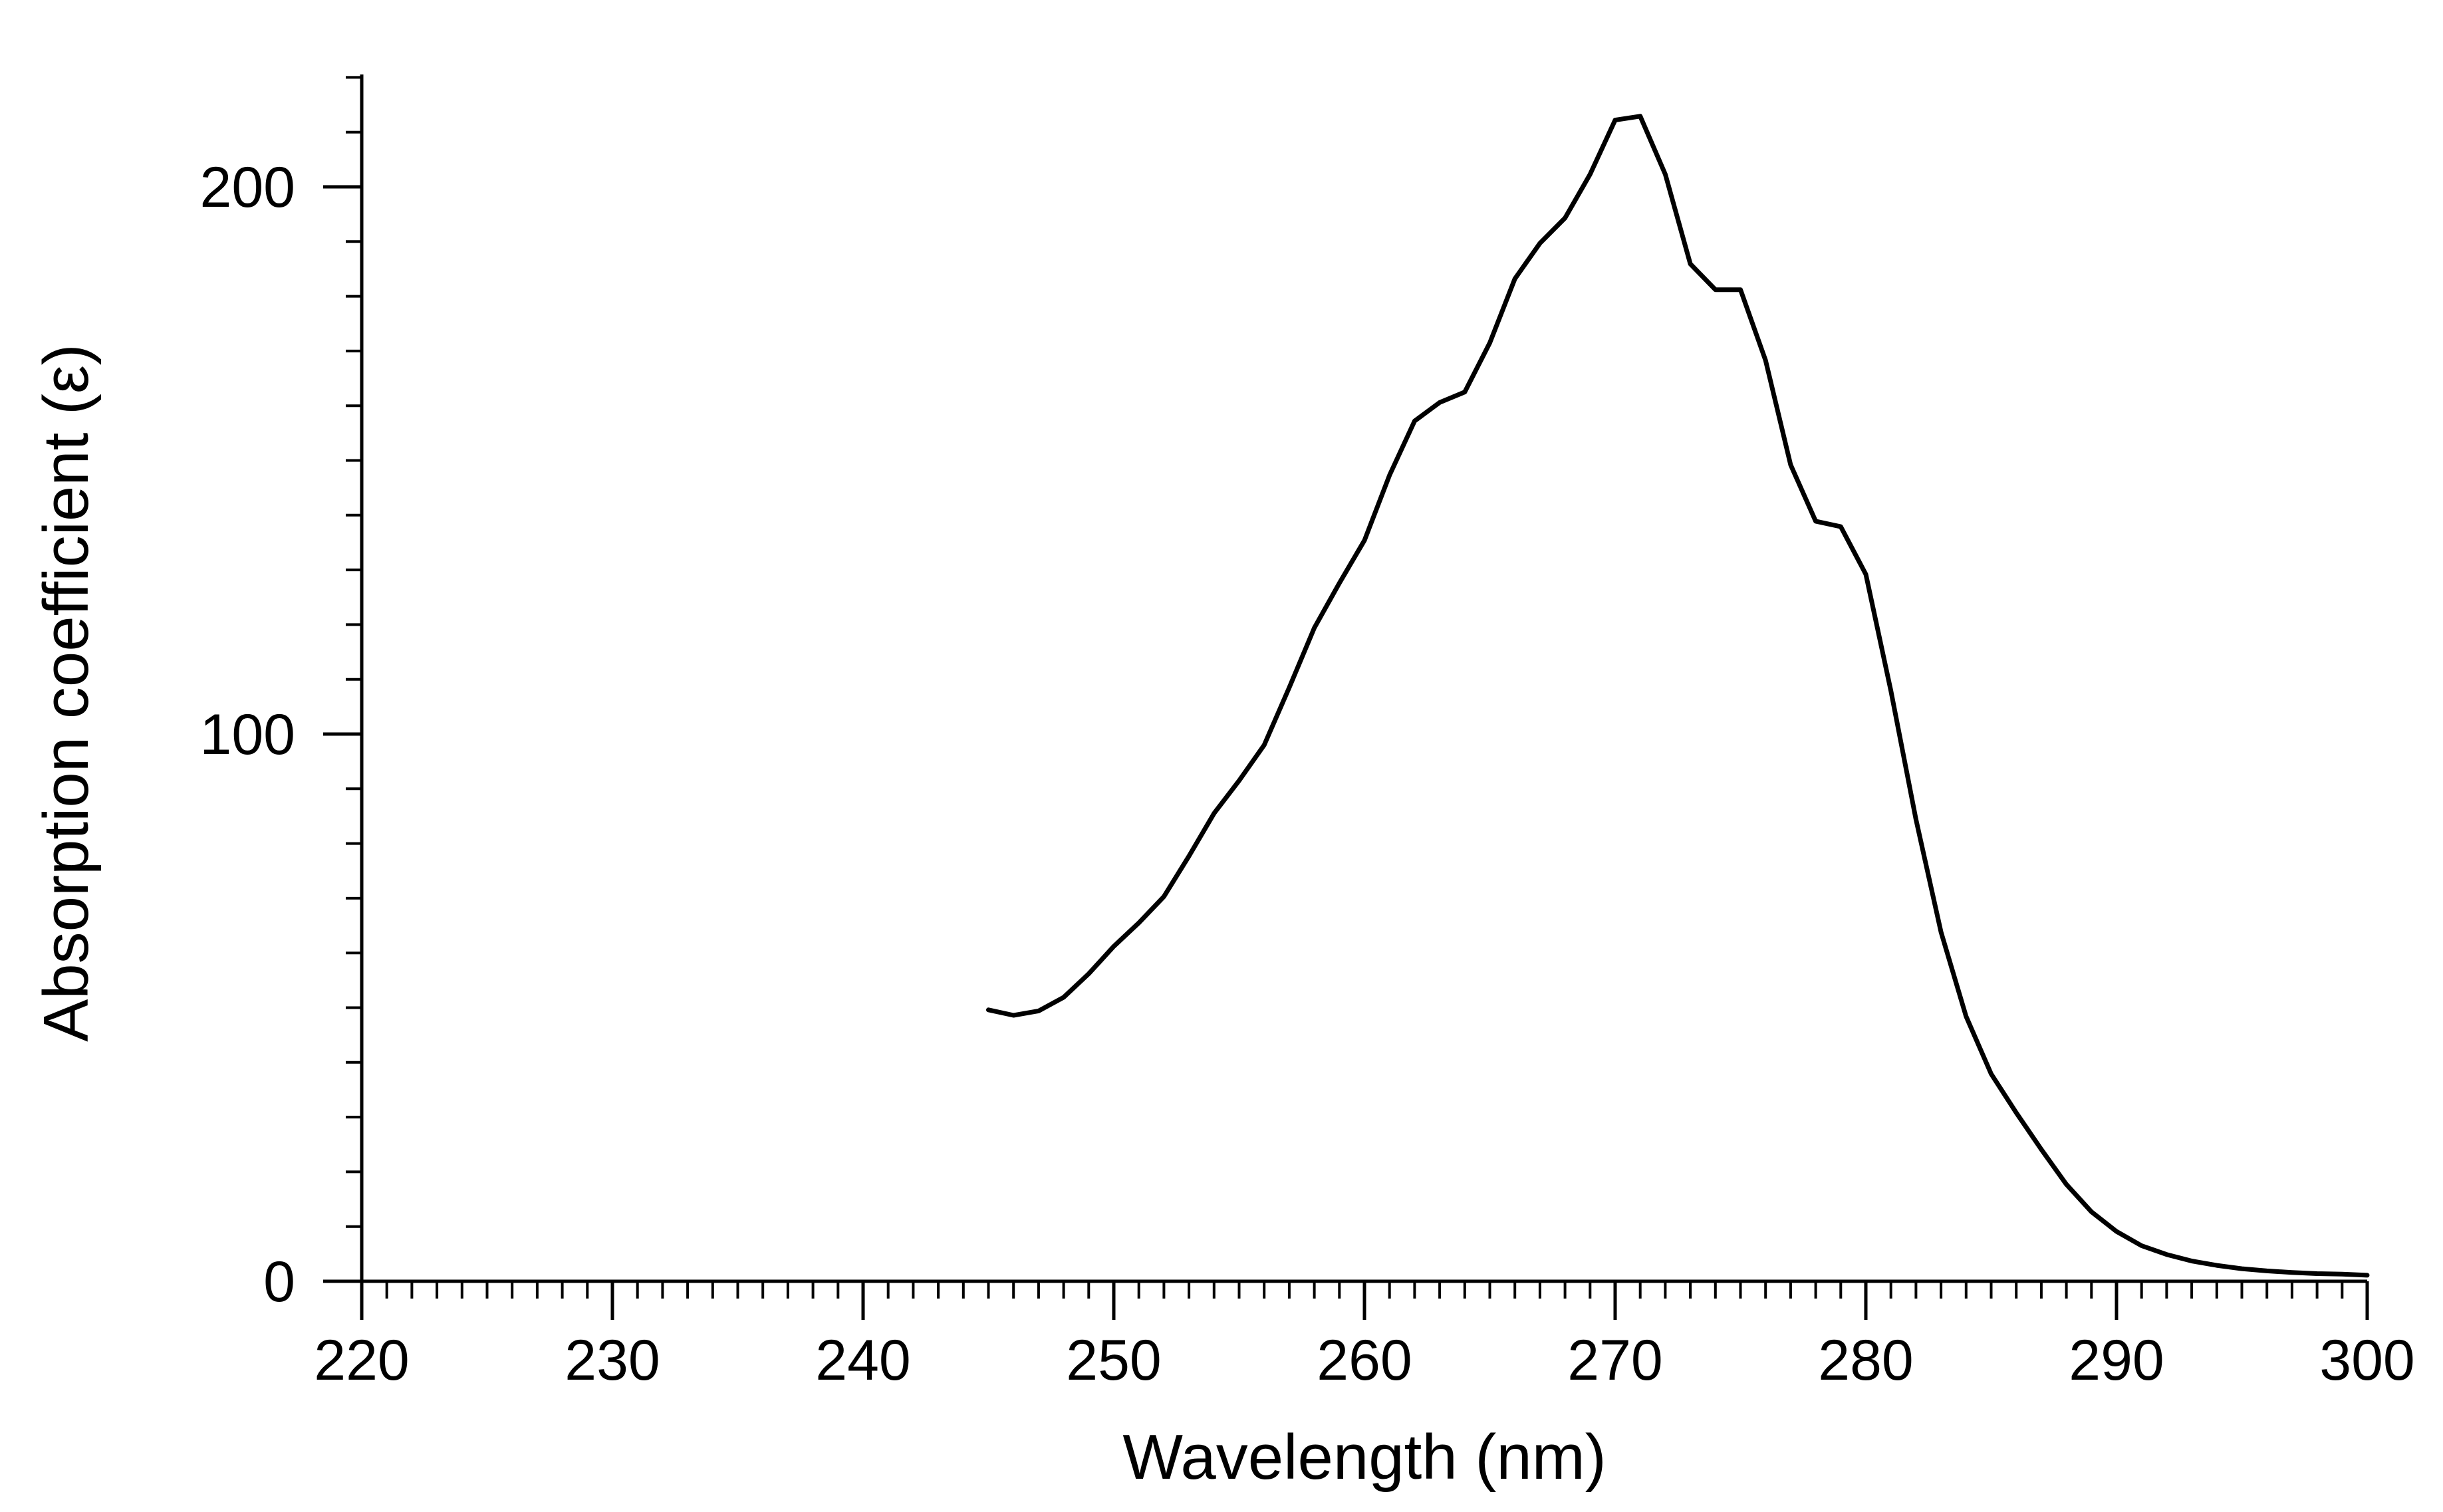 The height and width of the screenshot is (1512, 2443). I want to click on y-axis-major-ticks: 0 100 200, so click(281, 735).